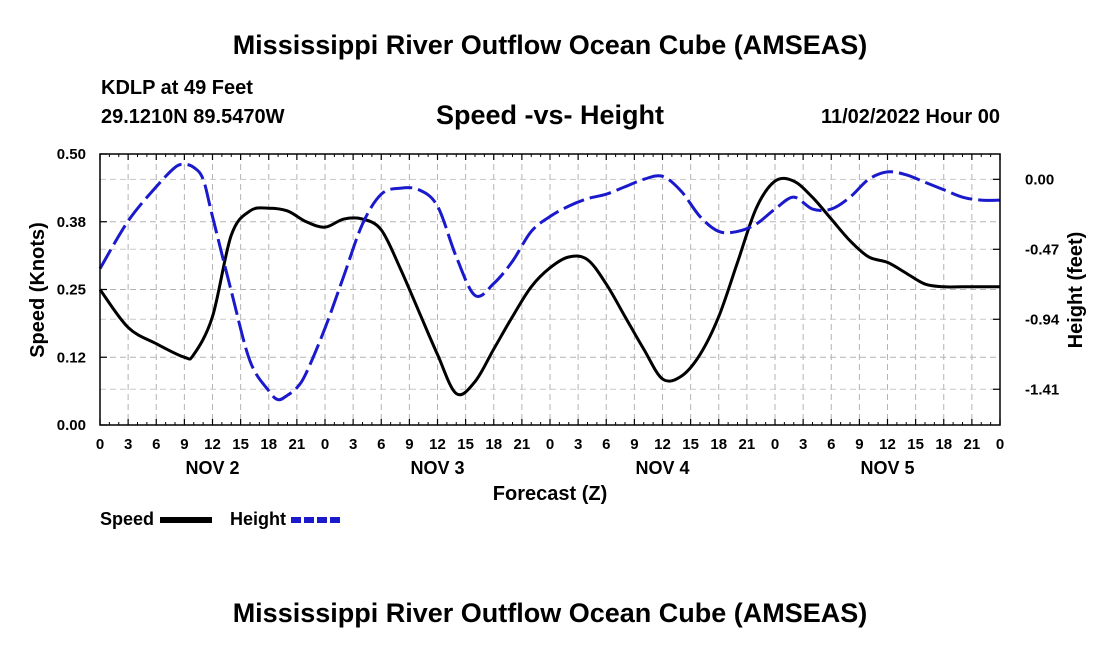  Describe the element at coordinates (71, 357) in the screenshot. I see `y-tick-label: 0.12` at that location.